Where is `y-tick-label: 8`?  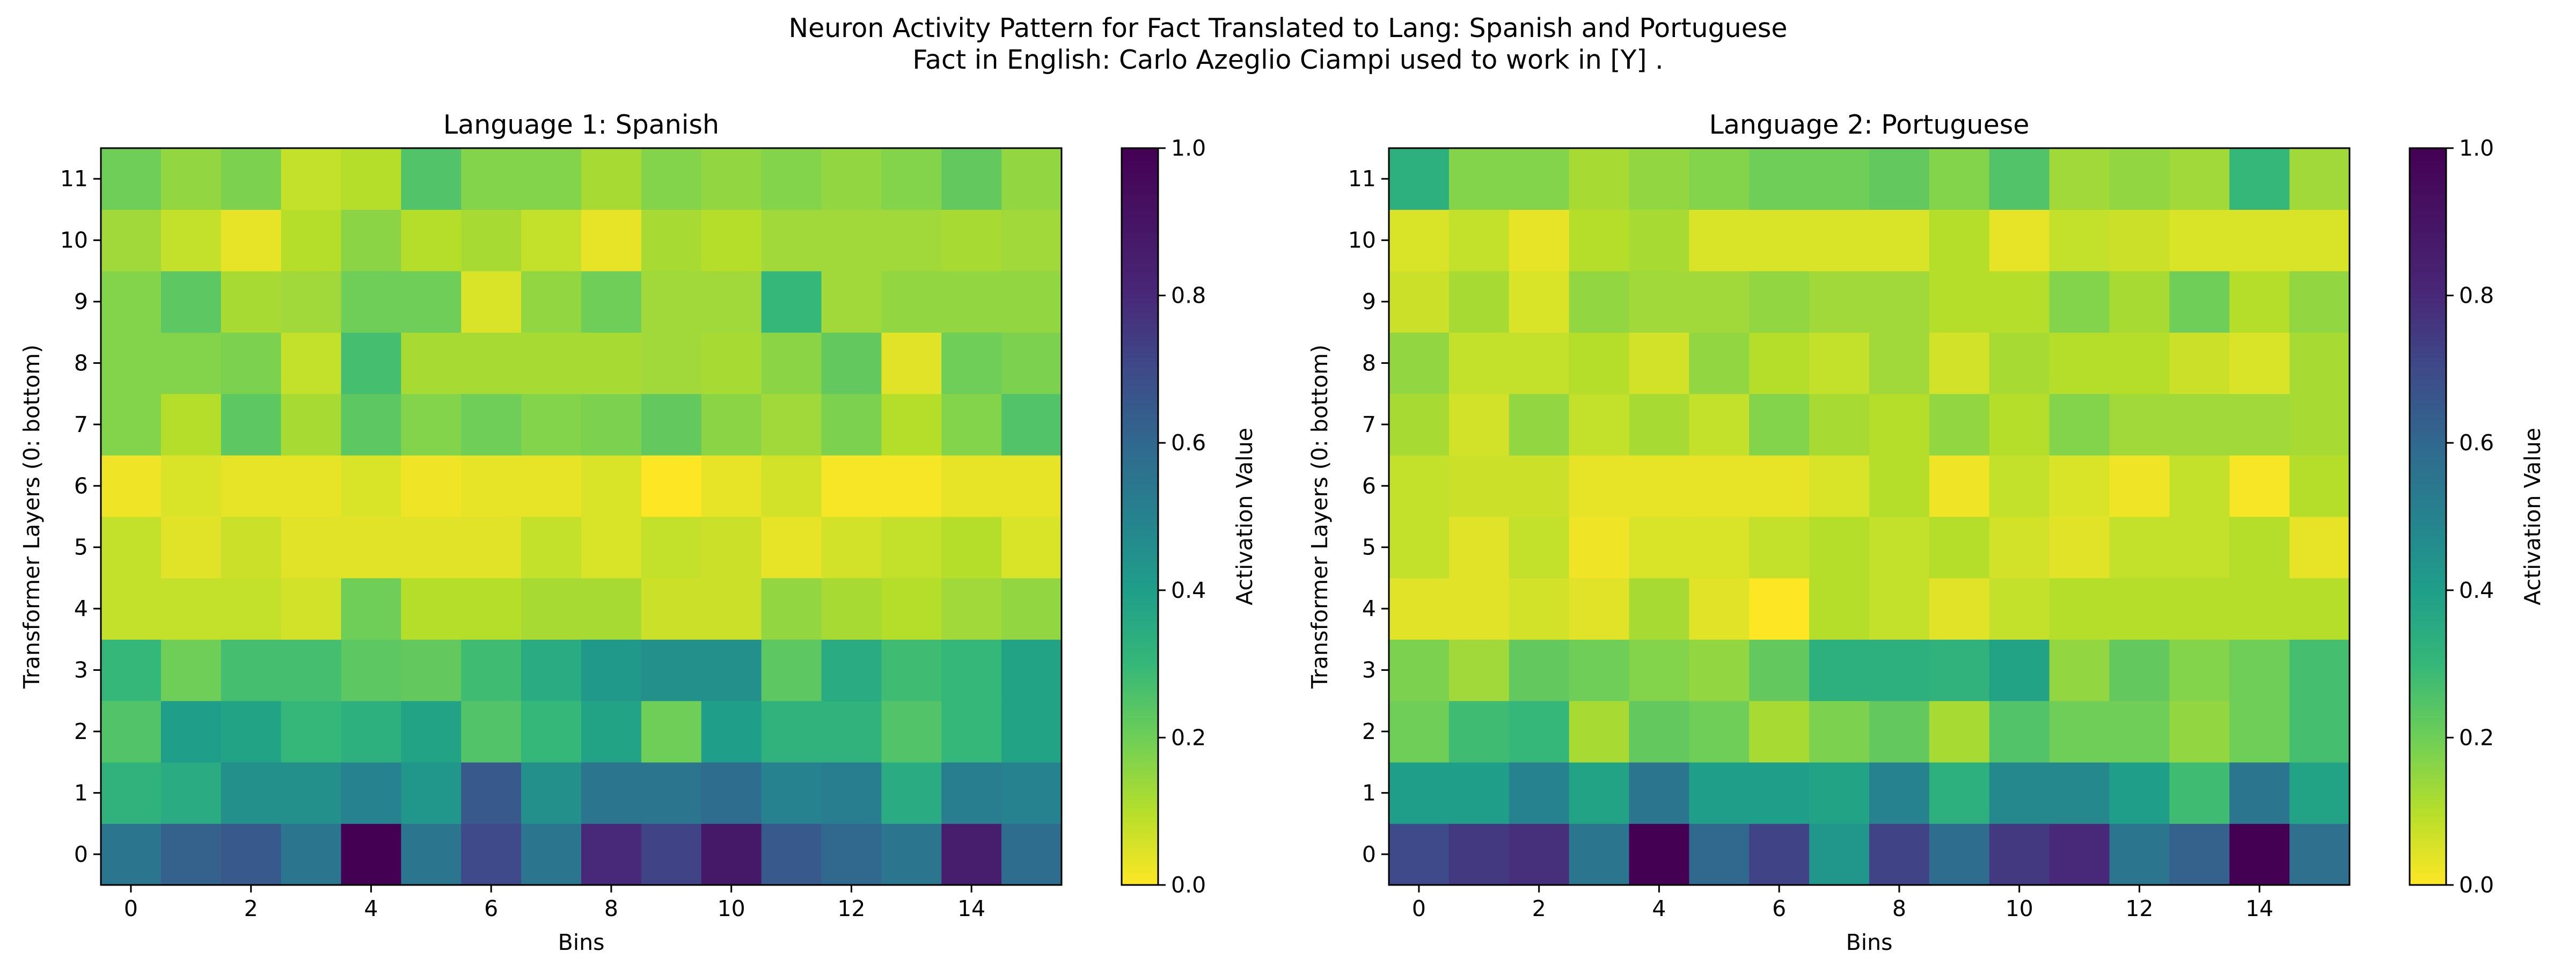 y-tick-label: 8 is located at coordinates (81, 363).